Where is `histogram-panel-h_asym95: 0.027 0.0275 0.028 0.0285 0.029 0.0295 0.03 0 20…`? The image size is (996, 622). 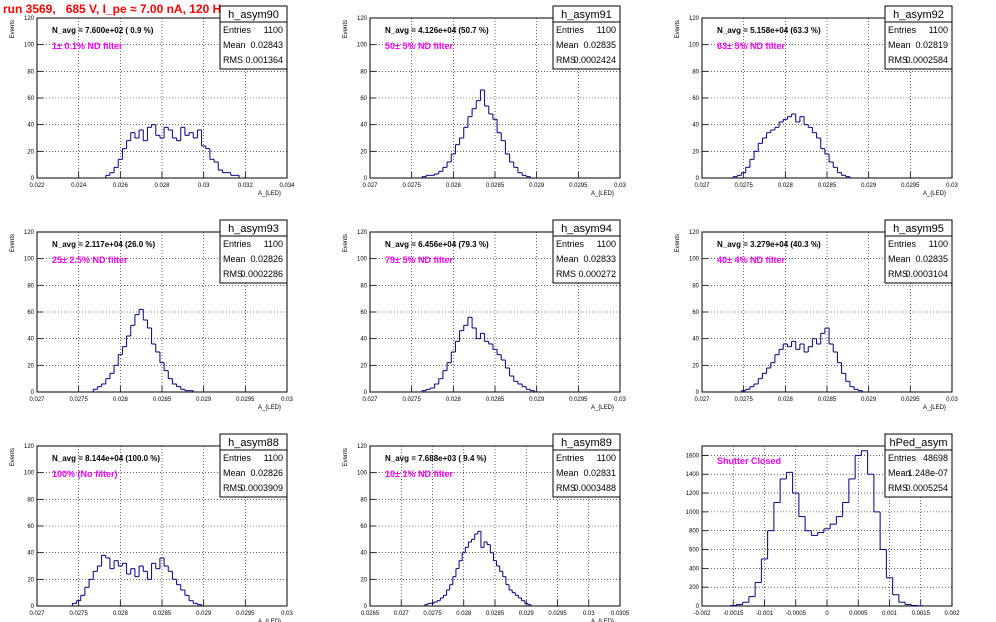 histogram-panel-h_asym95: 0.027 0.0275 0.028 0.0285 0.029 0.0295 0.03 0 20… is located at coordinates (816, 315).